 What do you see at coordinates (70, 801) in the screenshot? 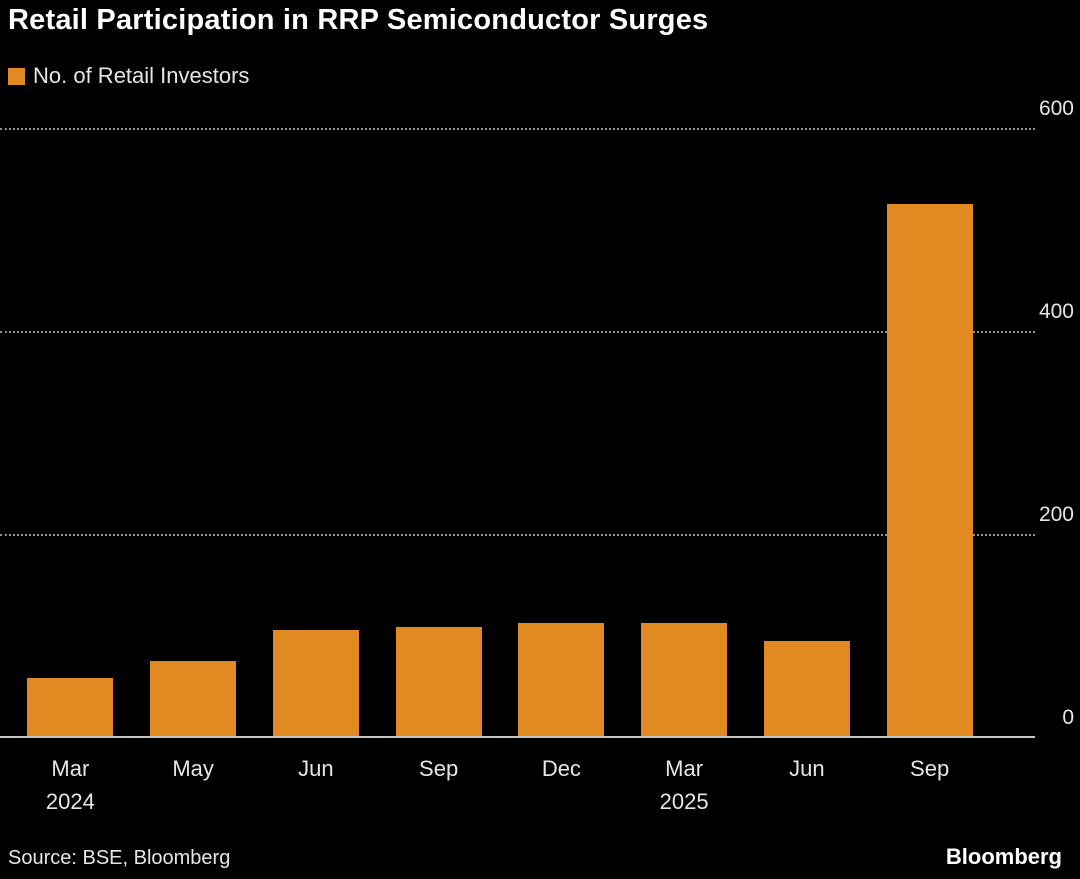
I see `x-label-year: 2024` at bounding box center [70, 801].